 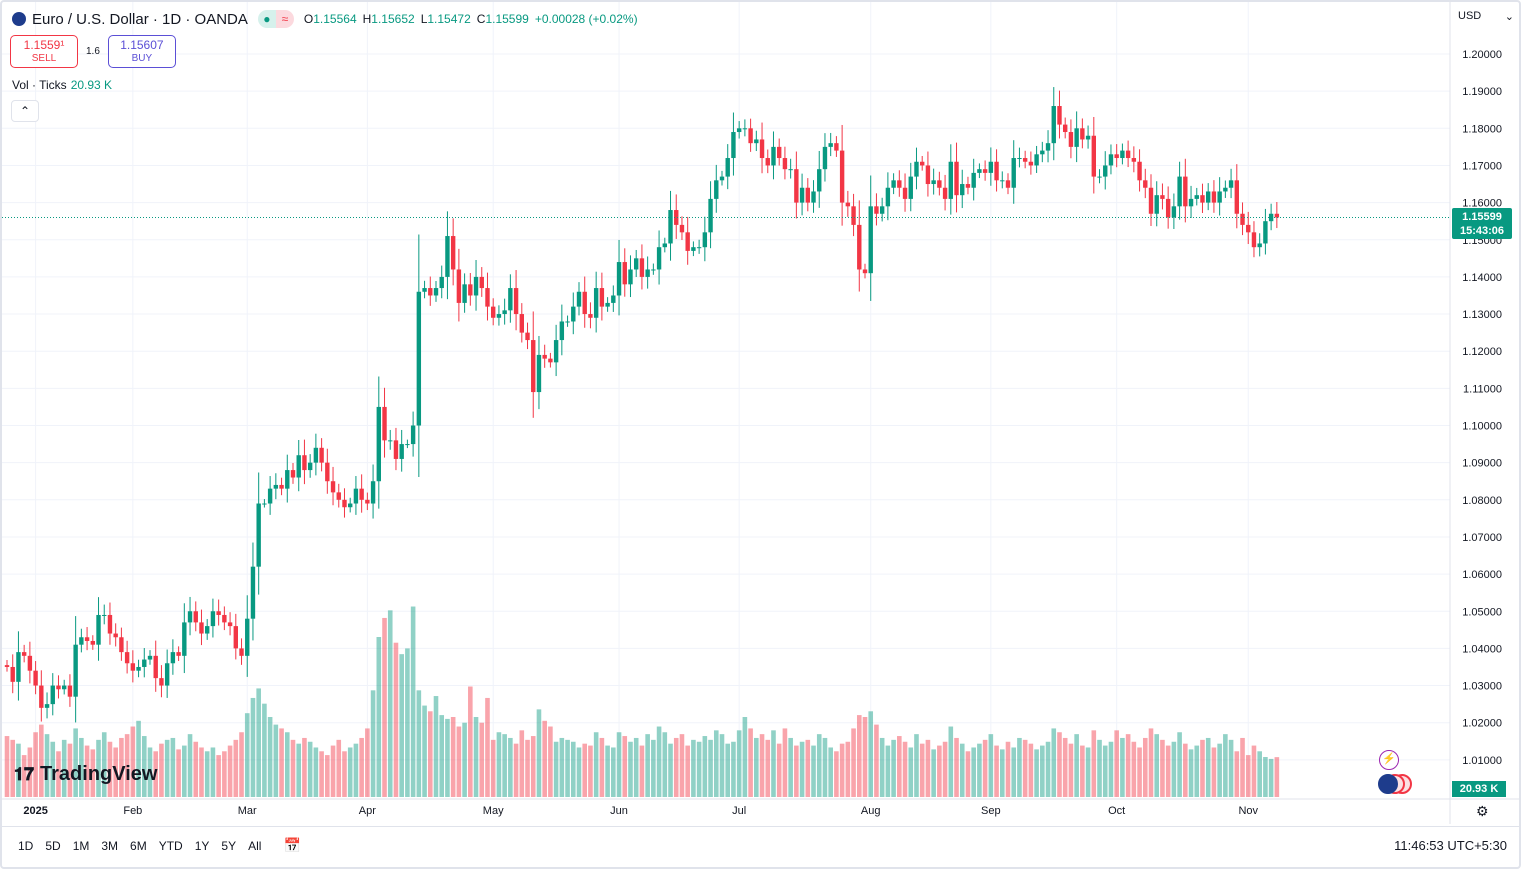 I want to click on bottom-toolbar: 1D 5D 1M 3M 6M YTD 1Y 5Y All 📅 11:46:53 UTC+5:30, so click(x=760, y=845).